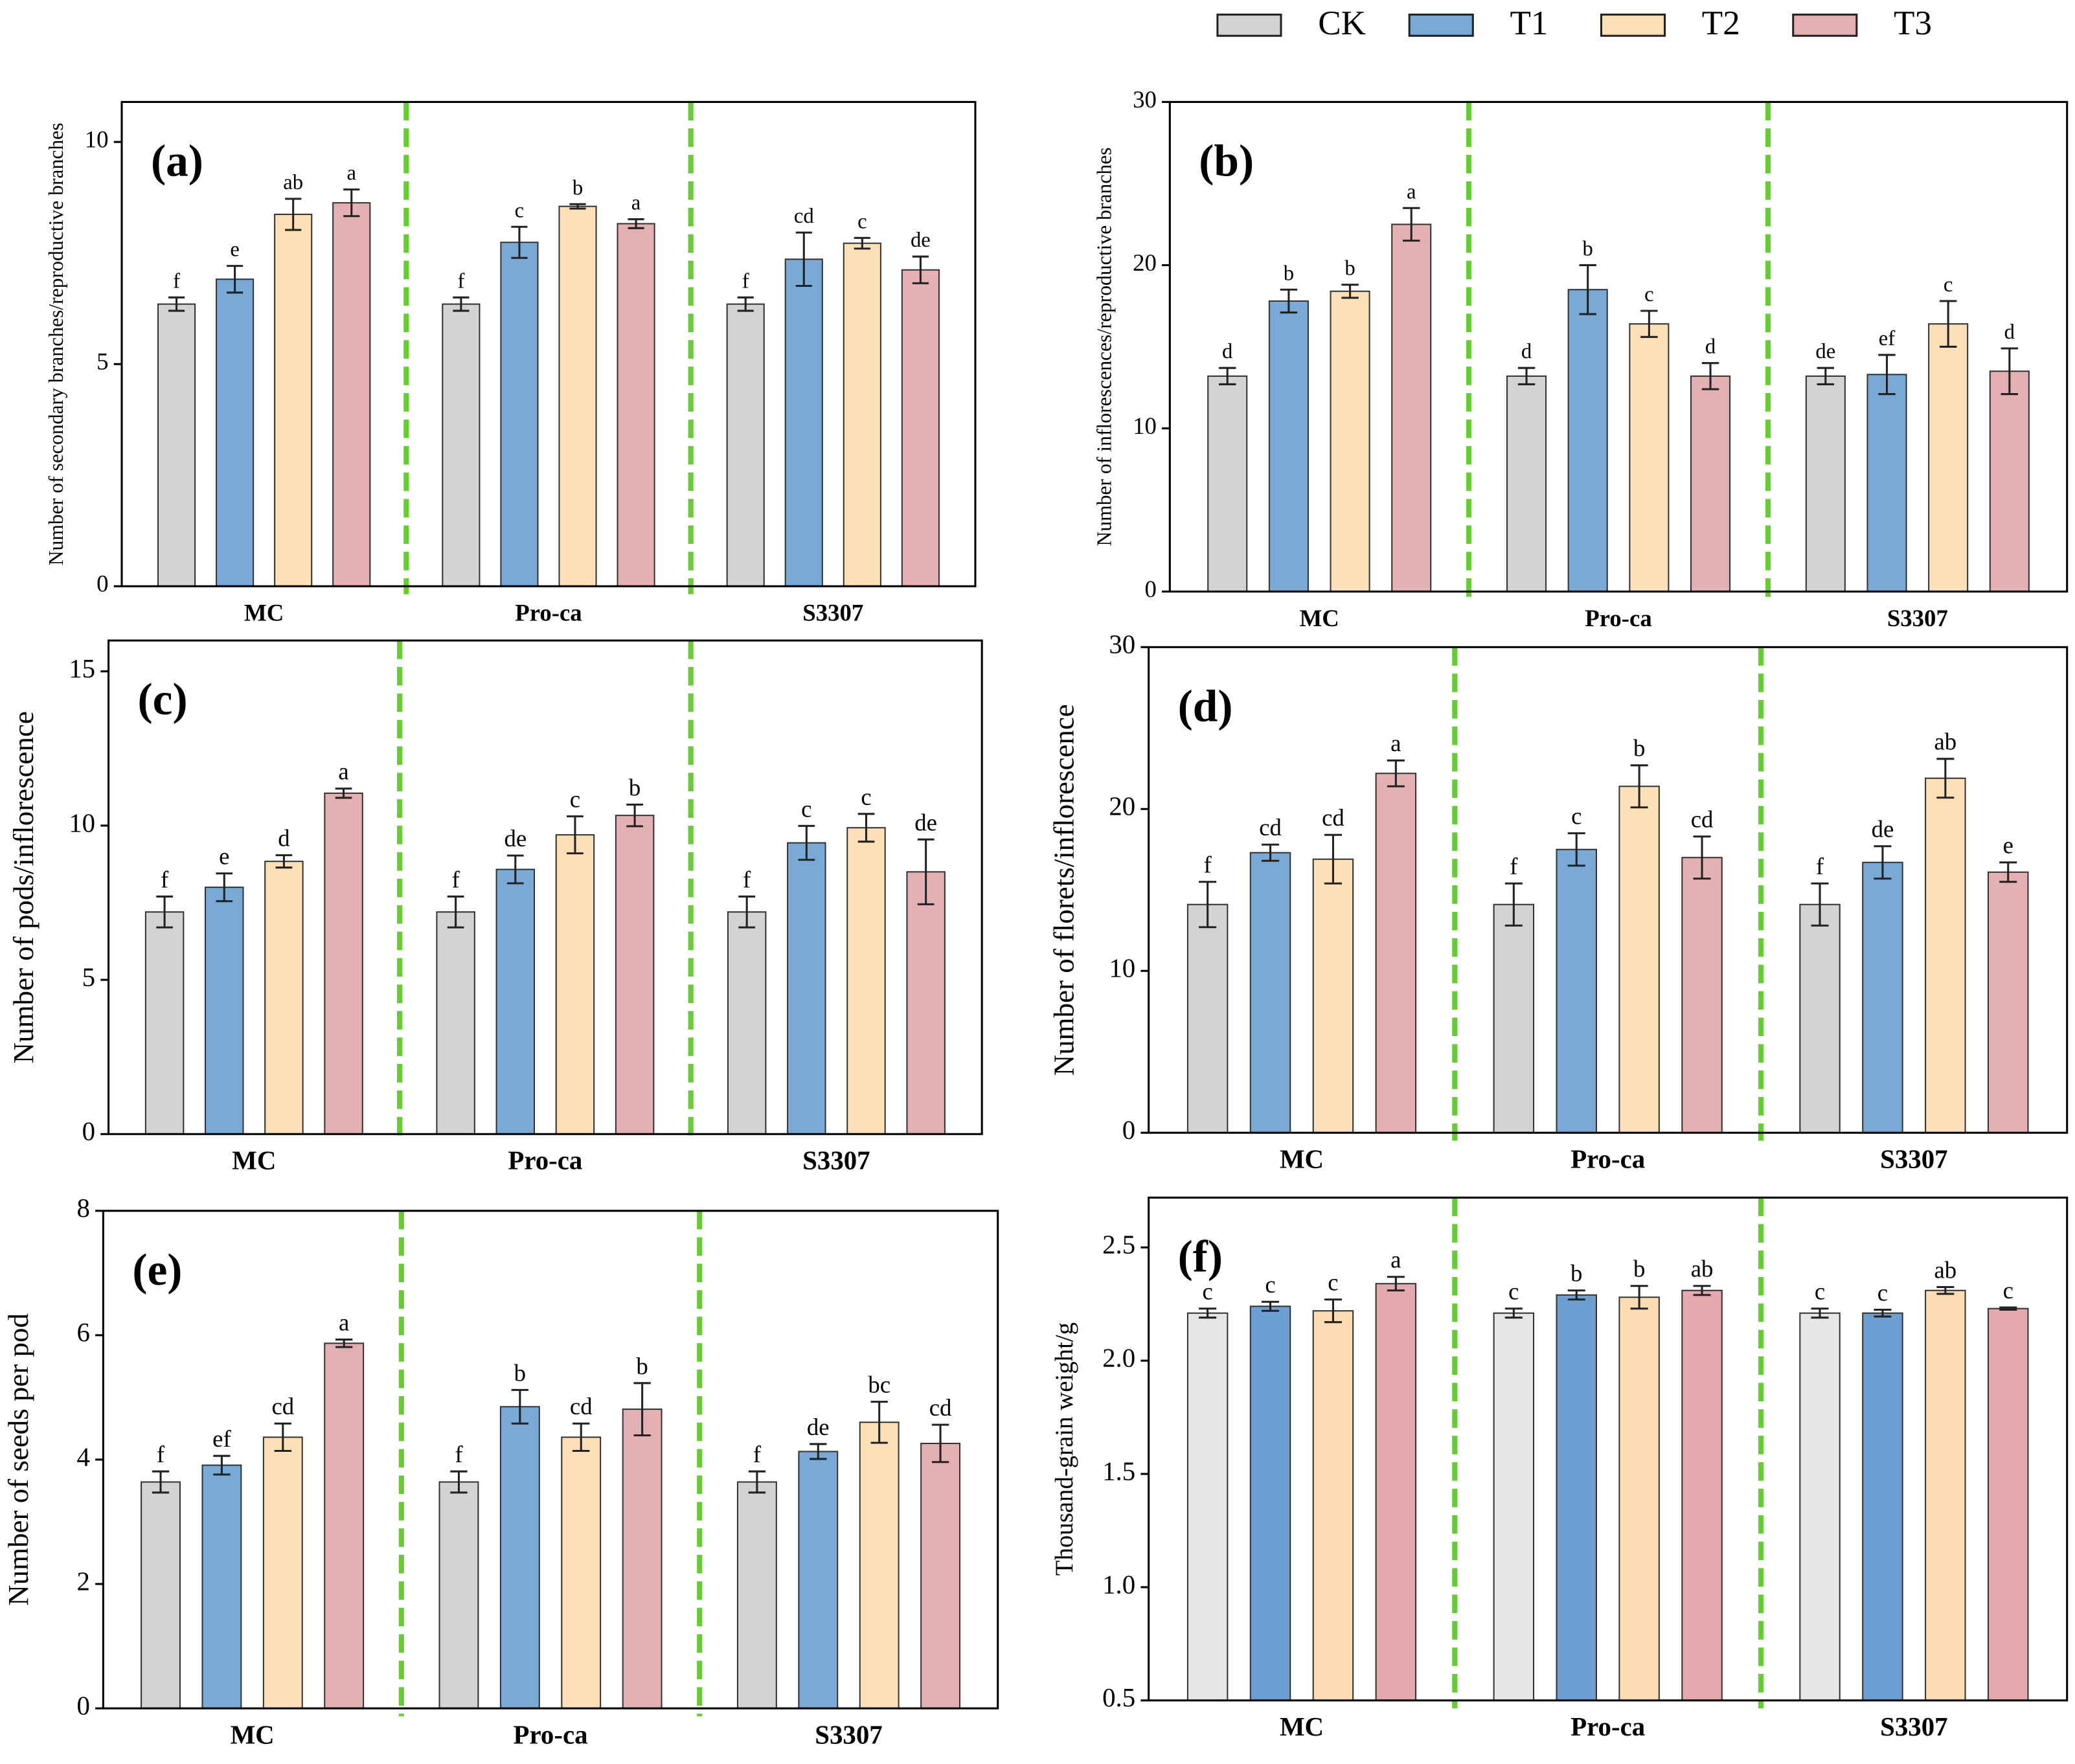  Describe the element at coordinates (1226, 161) in the screenshot. I see `panel-label: (b)` at that location.